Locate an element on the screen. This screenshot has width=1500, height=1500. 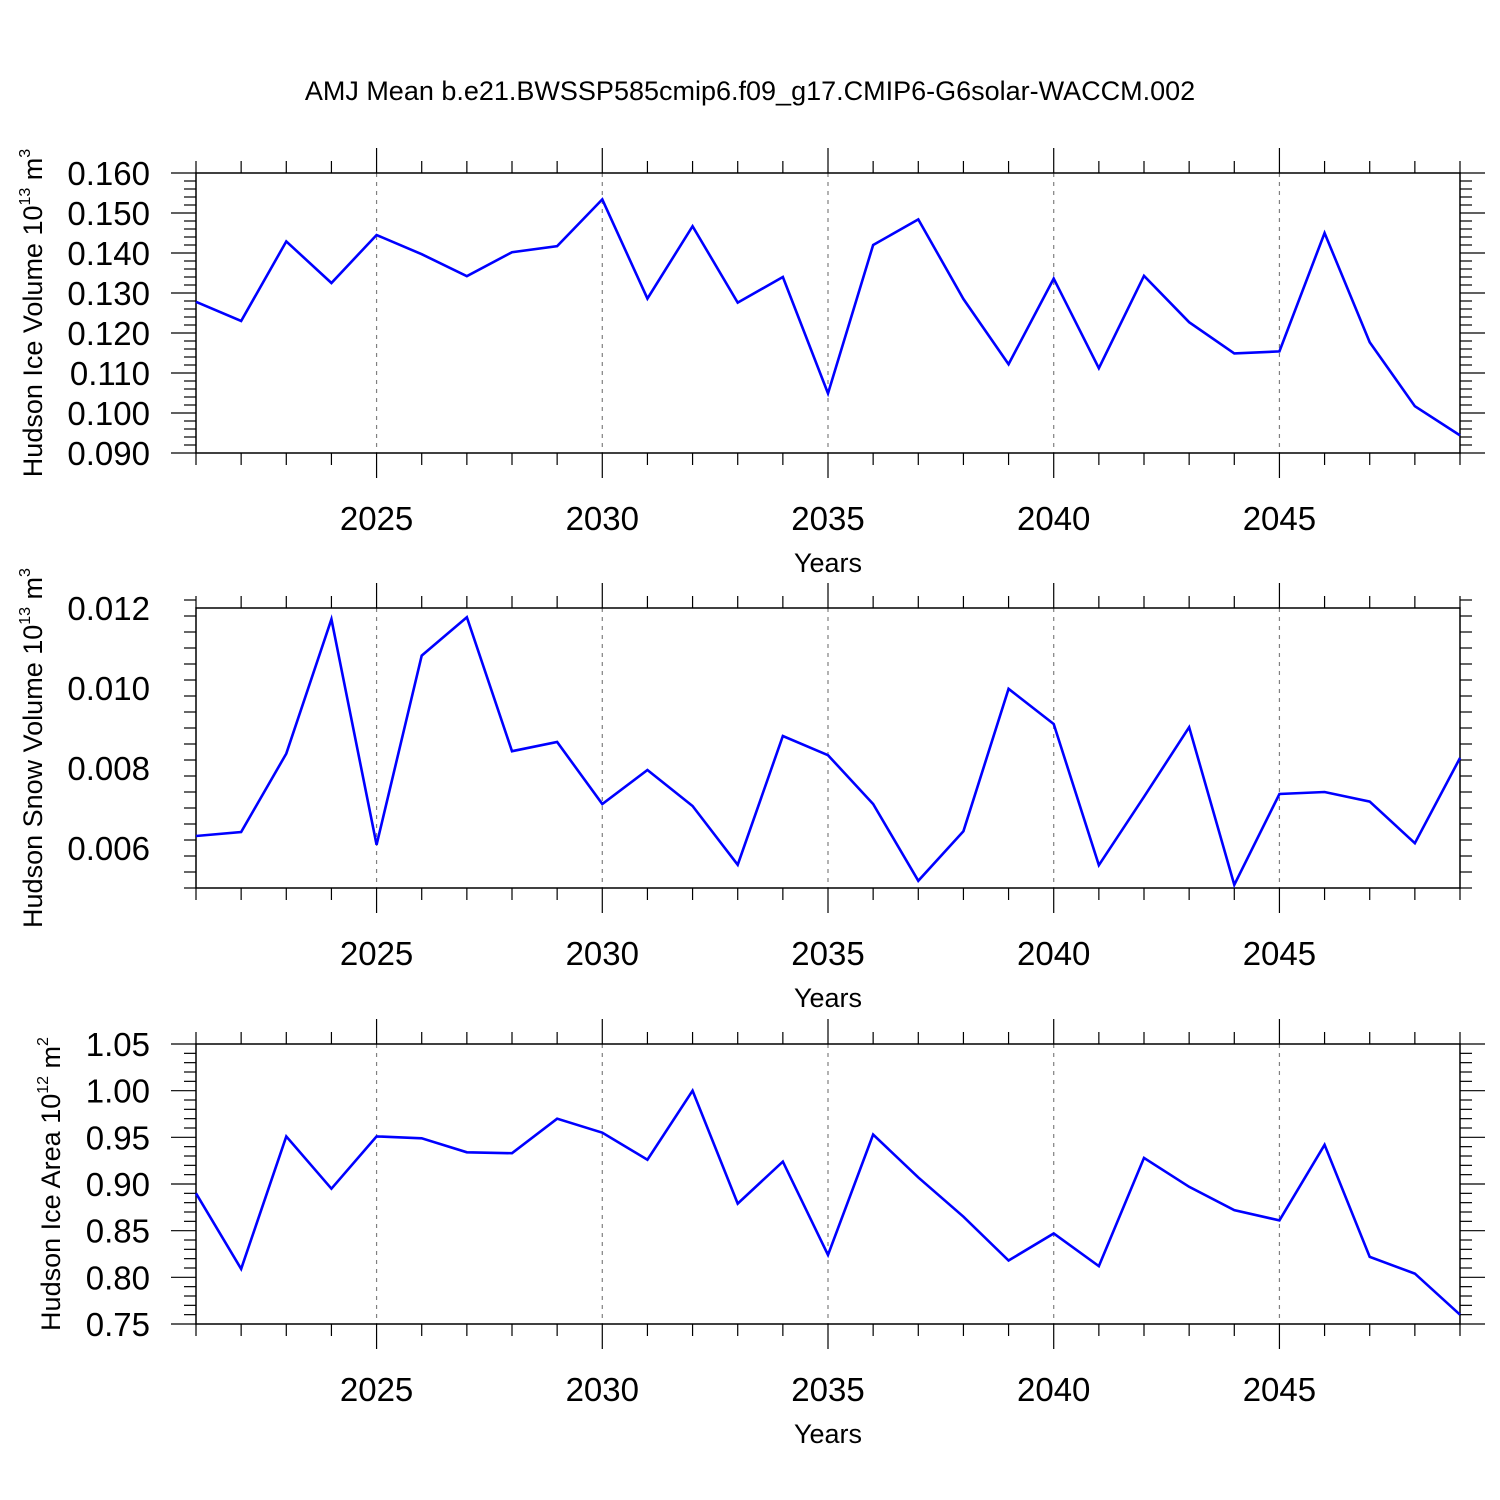
snow-volume-xtick-label: 2040 is located at coordinates (1053, 953).